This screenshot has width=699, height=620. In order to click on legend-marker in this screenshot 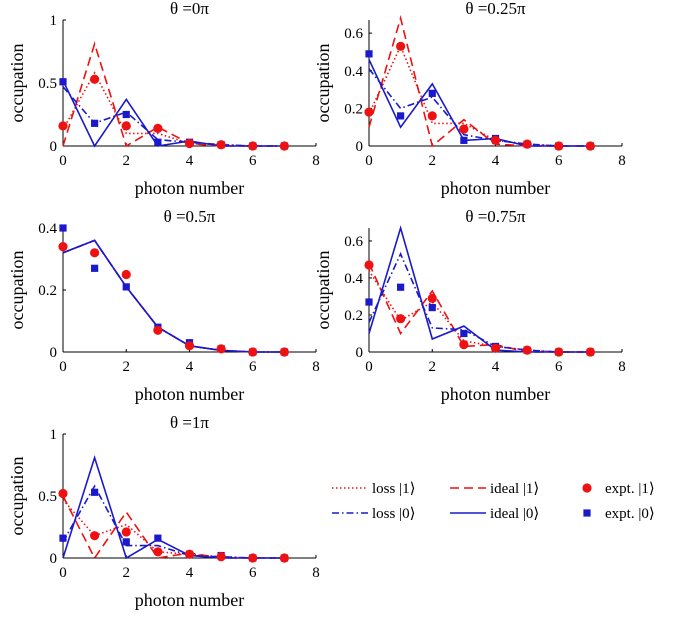, I will do `click(587, 513)`.